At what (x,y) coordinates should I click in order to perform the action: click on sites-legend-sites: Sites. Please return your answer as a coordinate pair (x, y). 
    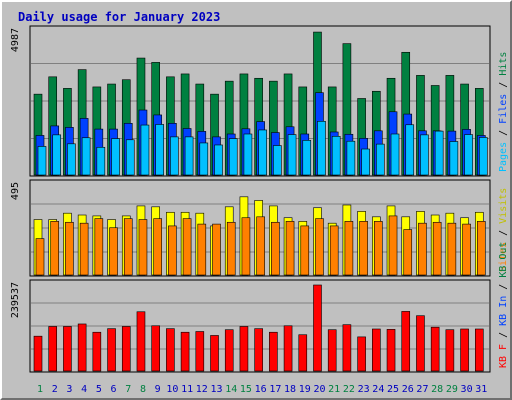
    Looking at the image, I should click on (503, 257).